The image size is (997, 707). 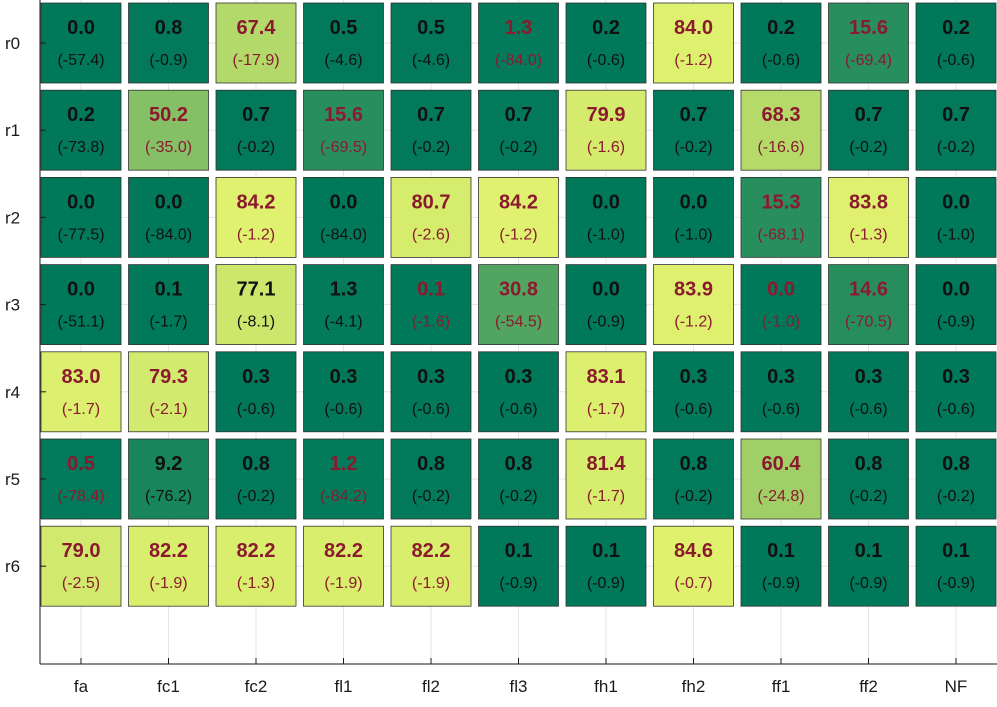 What do you see at coordinates (956, 496) in the screenshot?
I see `cell-delta-label: (-0.2)` at bounding box center [956, 496].